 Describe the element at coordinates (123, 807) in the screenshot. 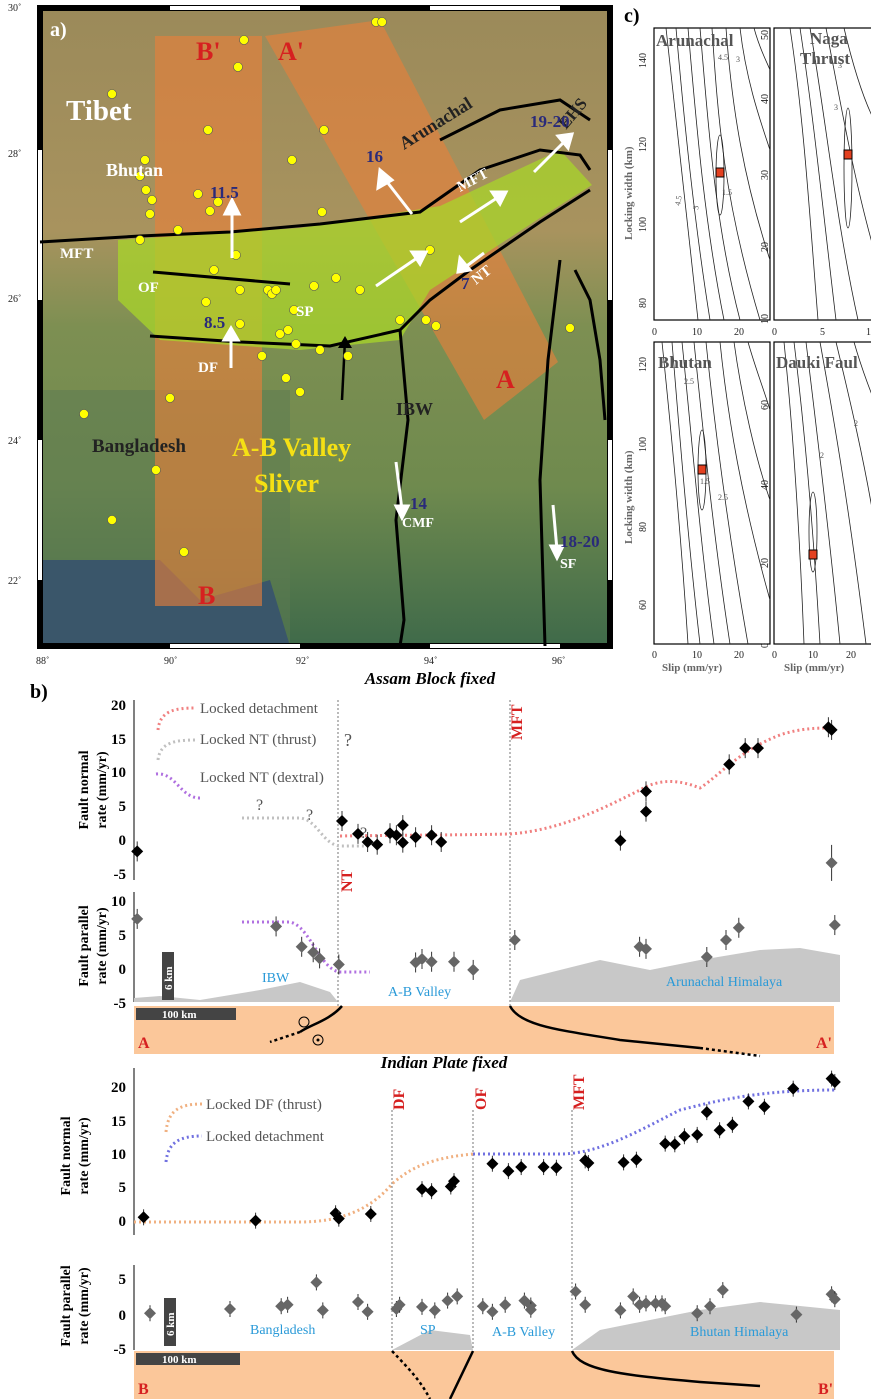

I see `svg-text: 5` at that location.